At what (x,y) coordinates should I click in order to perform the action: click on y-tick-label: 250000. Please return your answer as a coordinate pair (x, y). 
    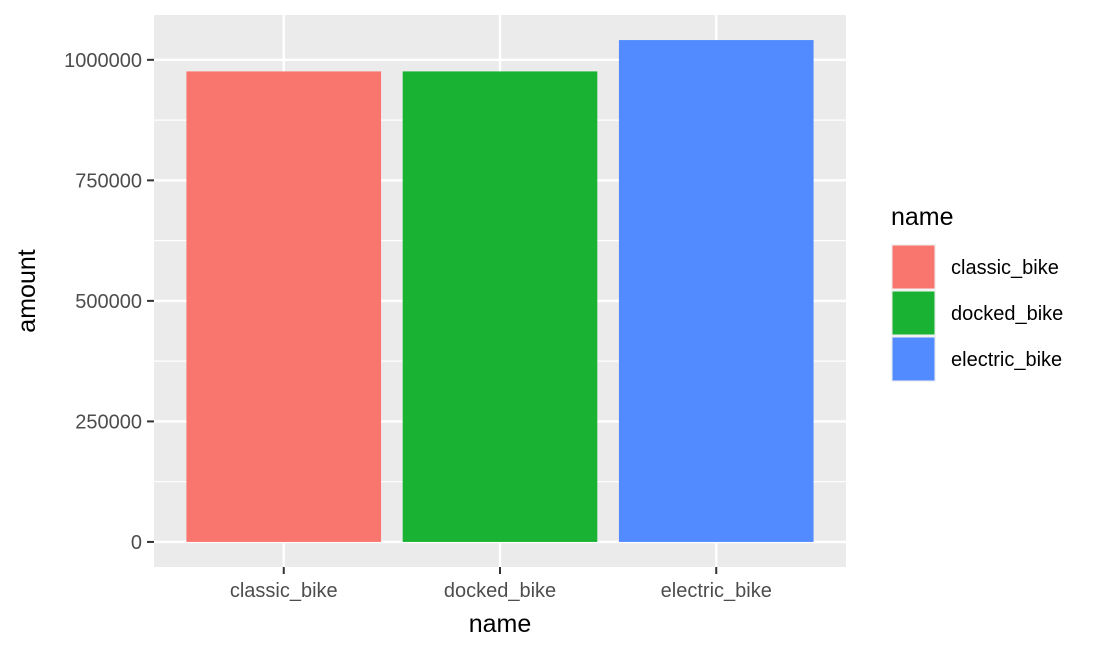
    Looking at the image, I should click on (108, 422).